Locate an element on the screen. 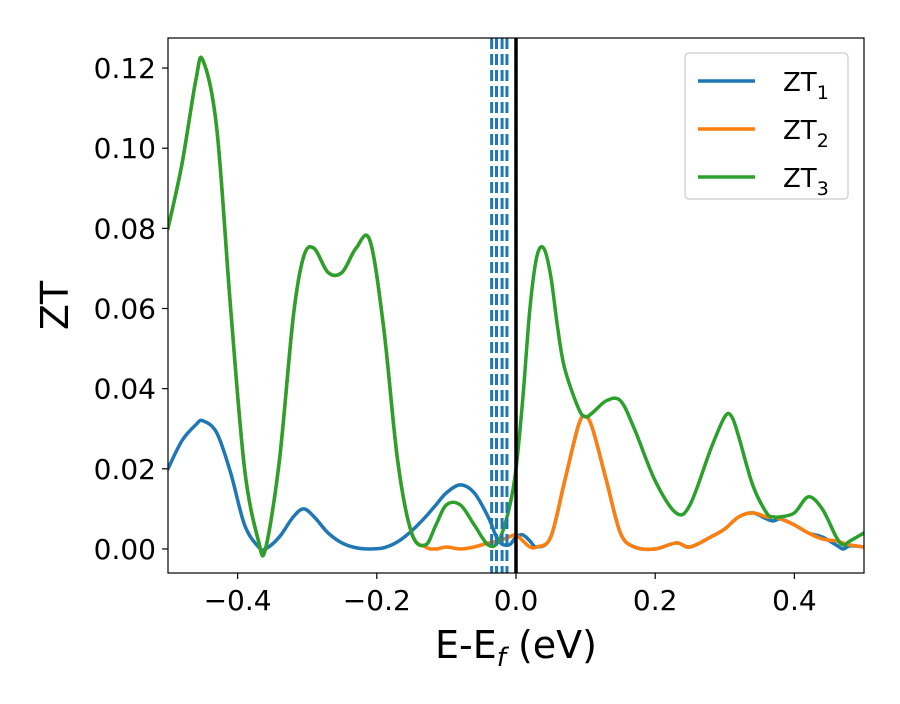 The height and width of the screenshot is (704, 900). legend-box is located at coordinates (766, 126).